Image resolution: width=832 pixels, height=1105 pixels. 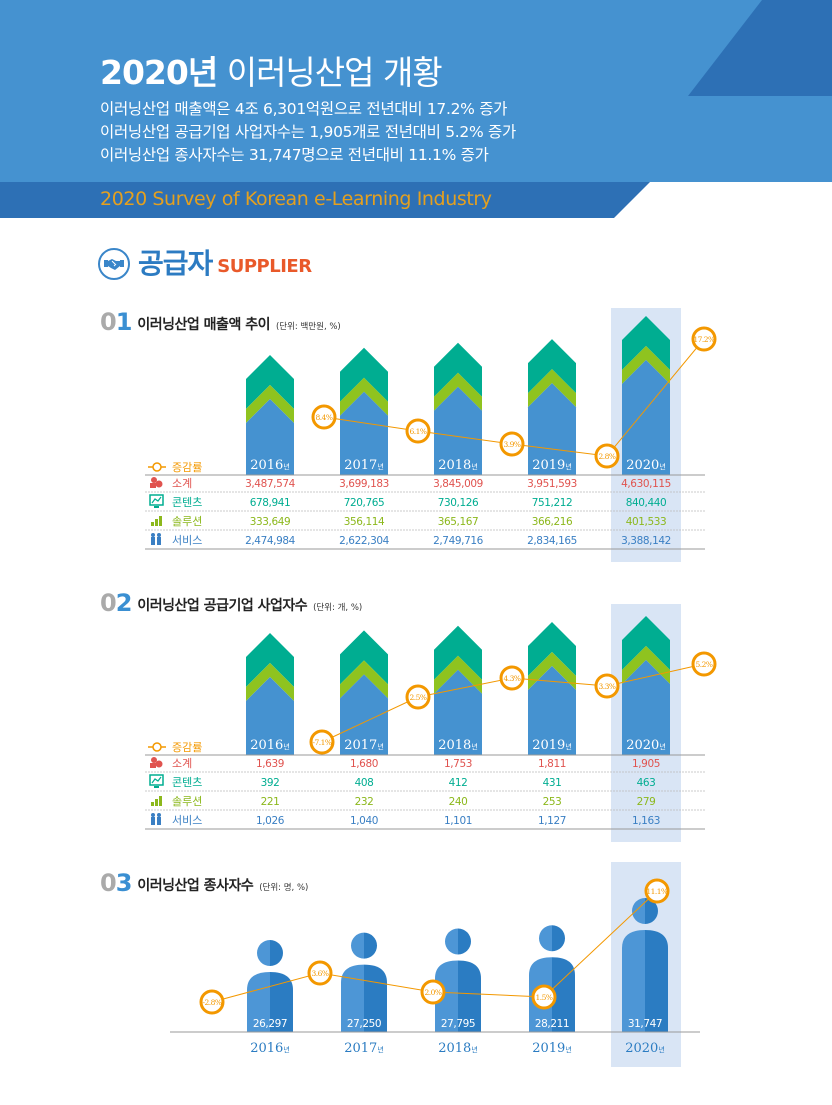 I want to click on person-2017-head-left, so click(x=357, y=945).